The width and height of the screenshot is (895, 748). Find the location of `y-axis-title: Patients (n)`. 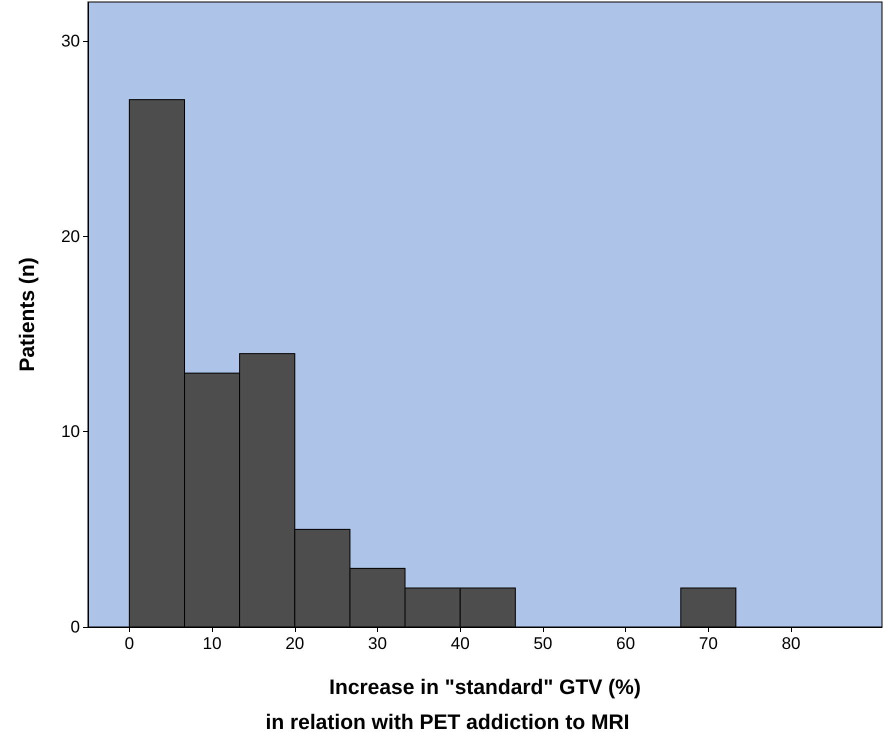

y-axis-title: Patients (n) is located at coordinates (27, 314).